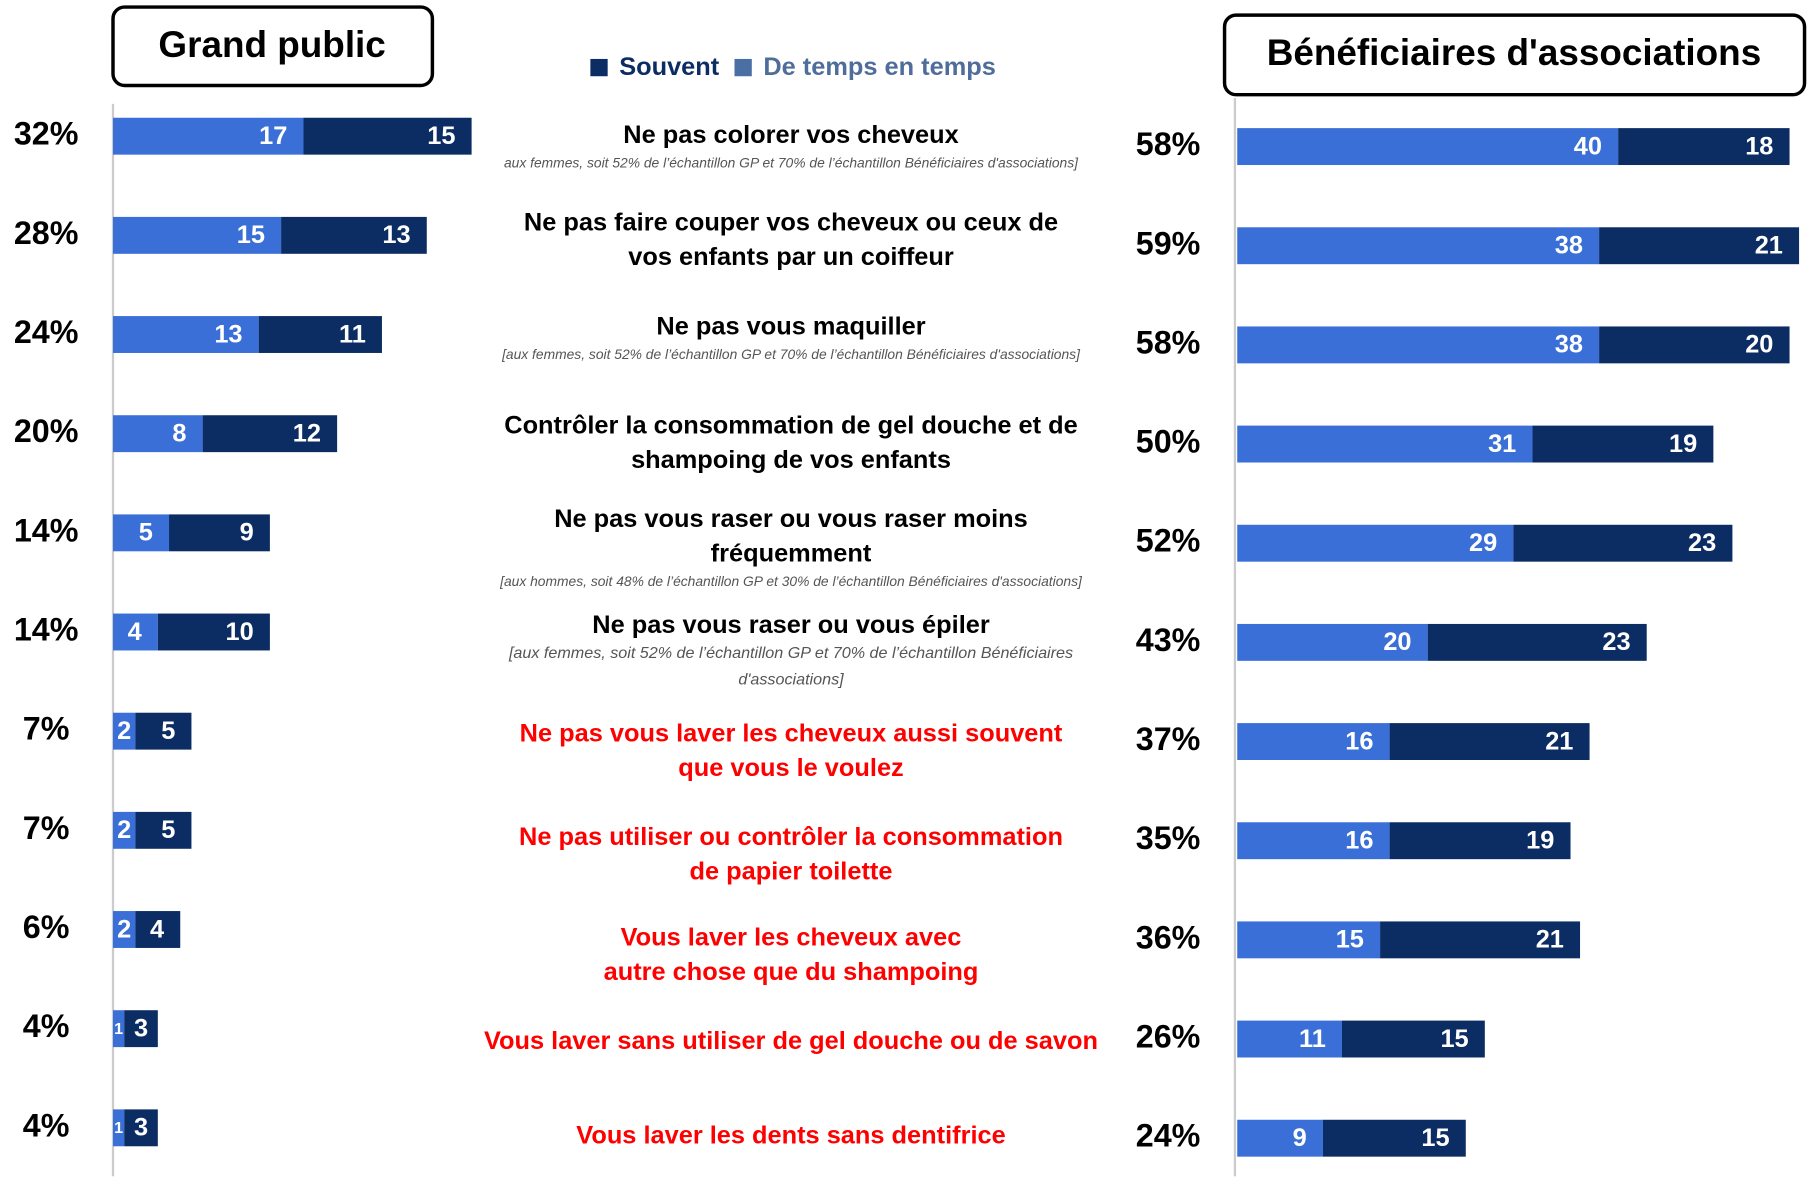 The height and width of the screenshot is (1181, 1808). What do you see at coordinates (46, 927) in the screenshot?
I see `total-label: 6%` at bounding box center [46, 927].